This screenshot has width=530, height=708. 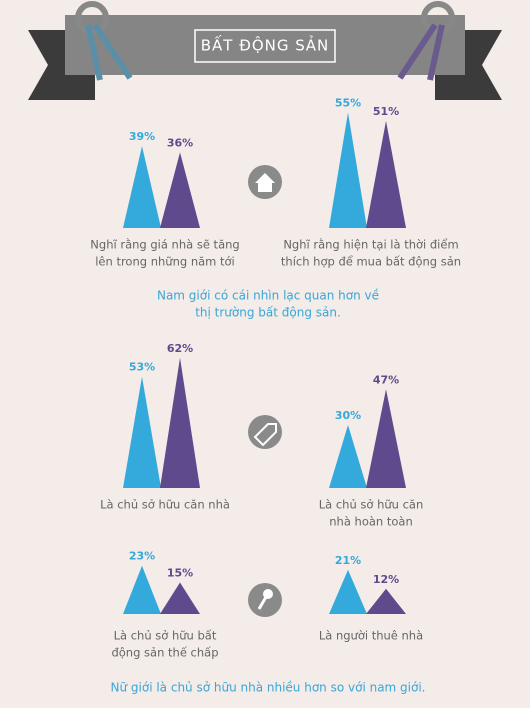 What do you see at coordinates (386, 111) in the screenshot?
I see `value-label: 51%` at bounding box center [386, 111].